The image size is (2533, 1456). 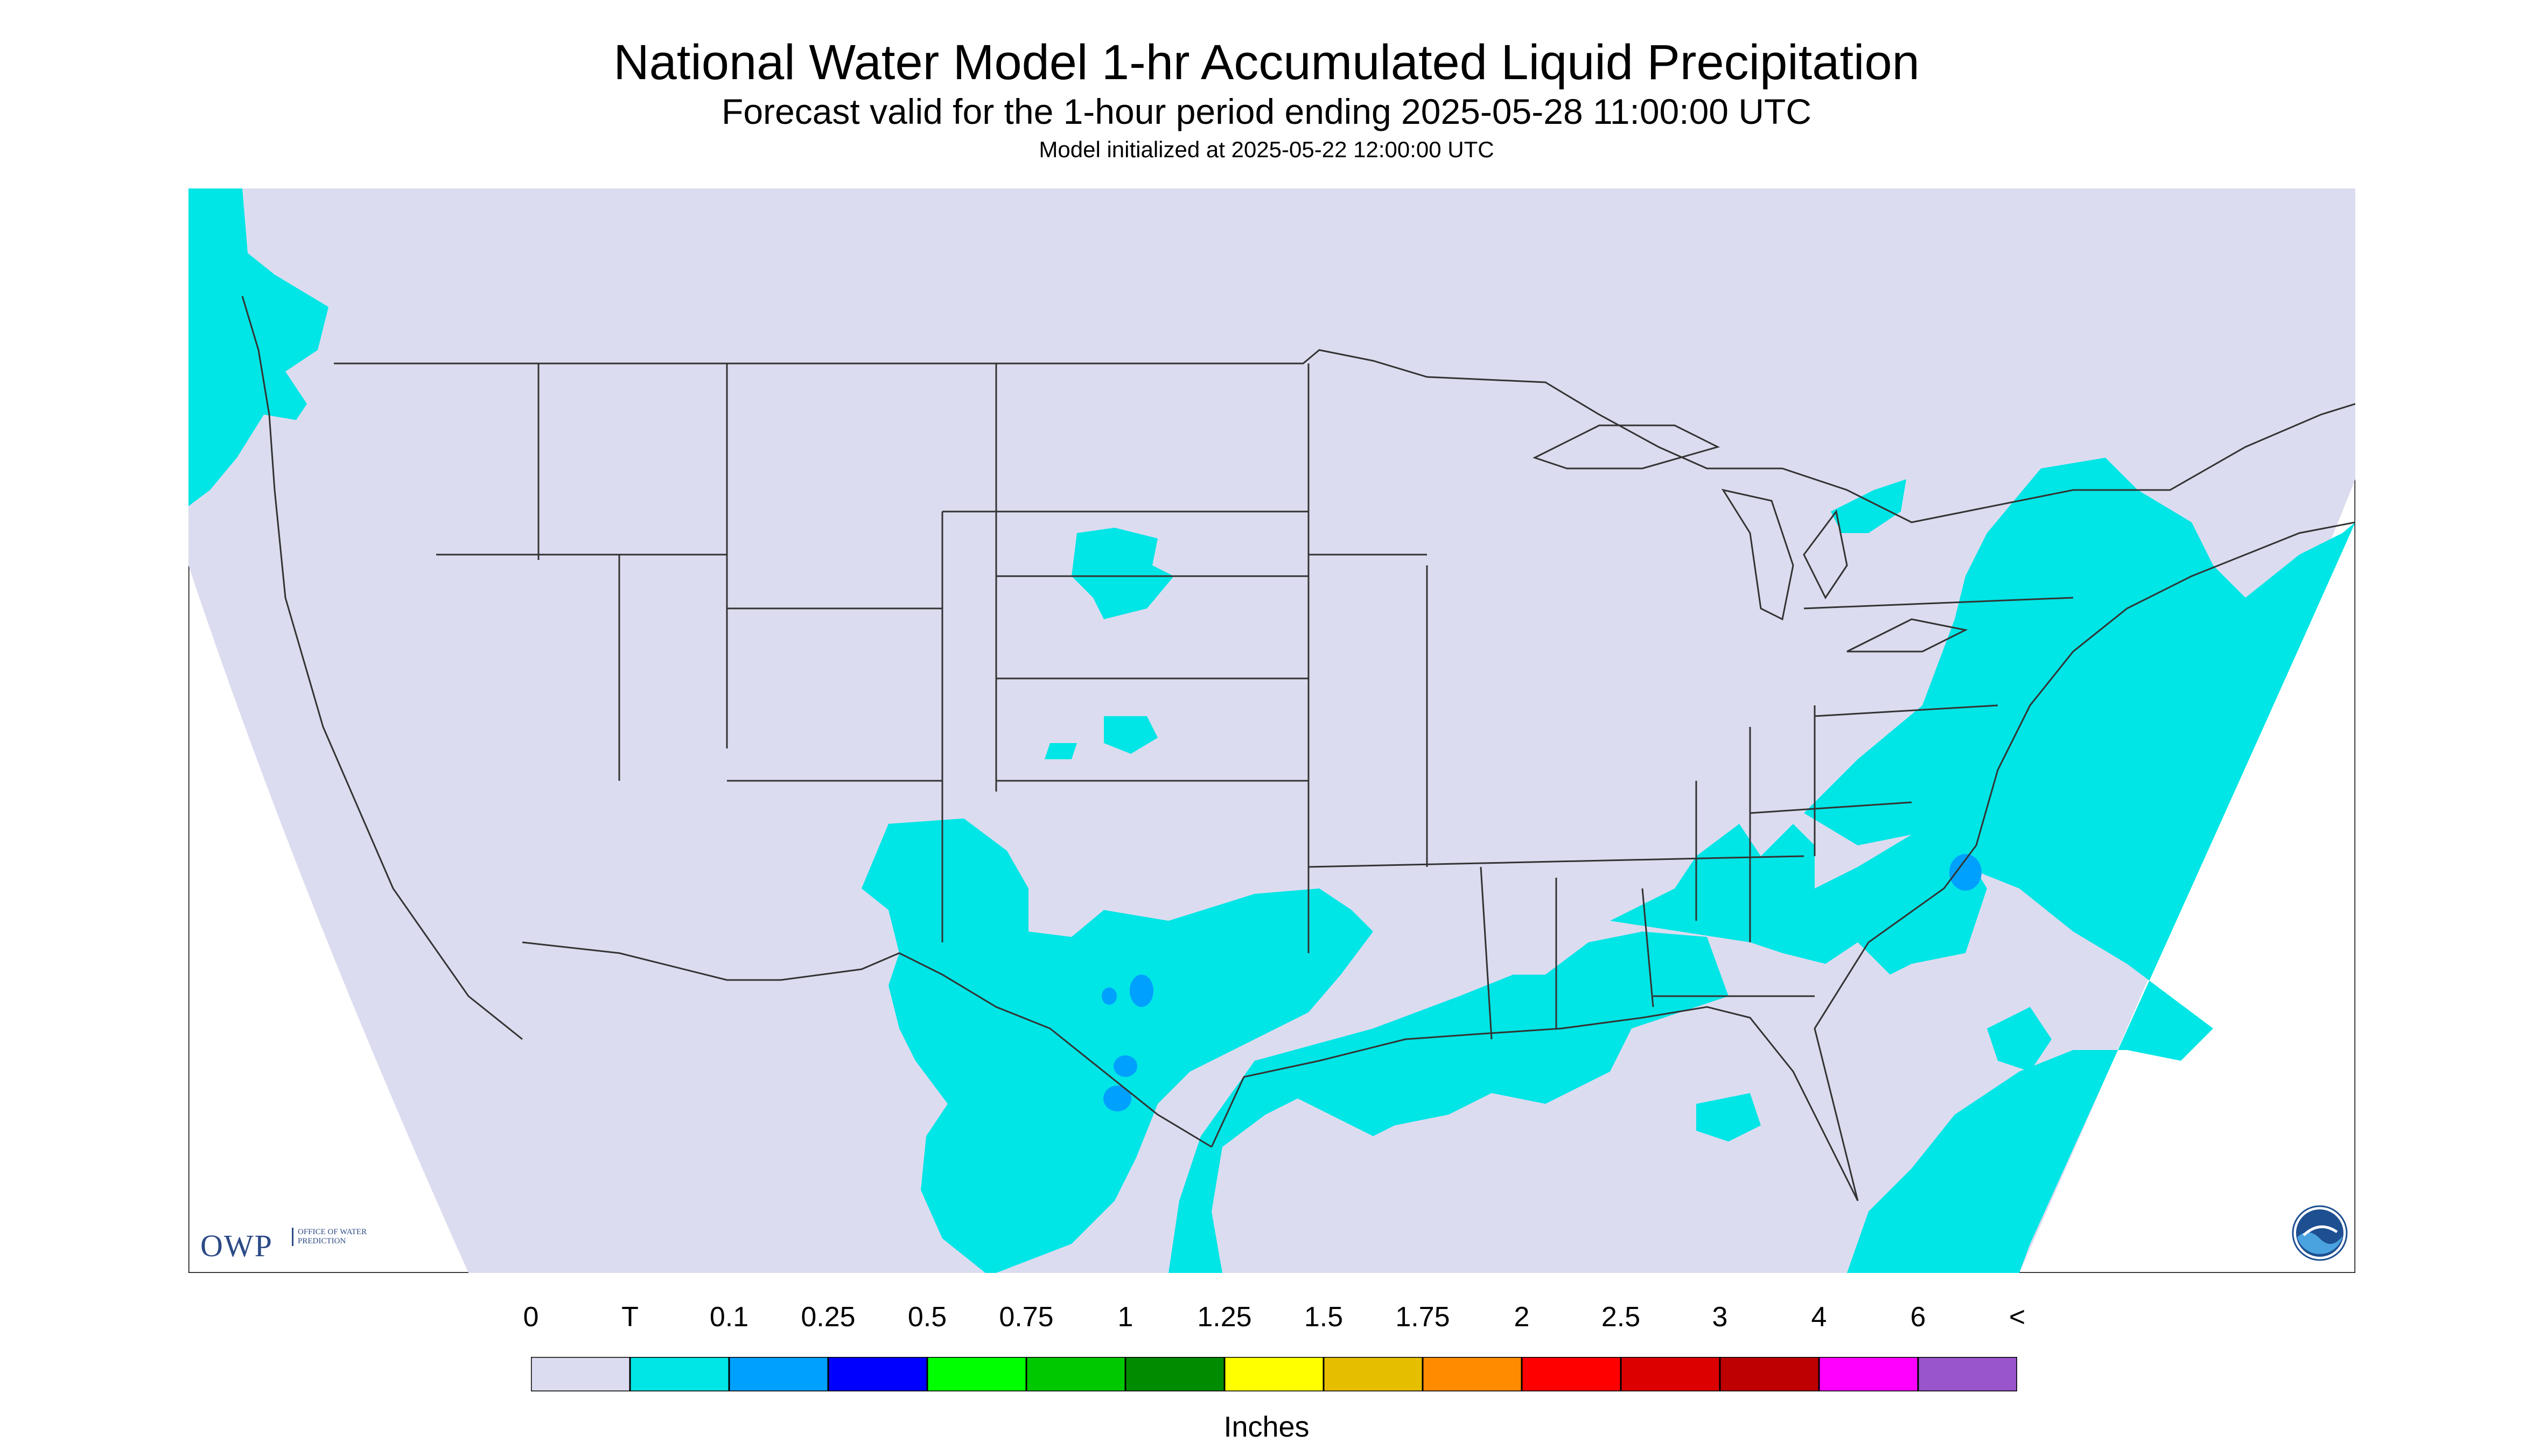 I want to click on light-precip-areas, so click(x=1542, y=982).